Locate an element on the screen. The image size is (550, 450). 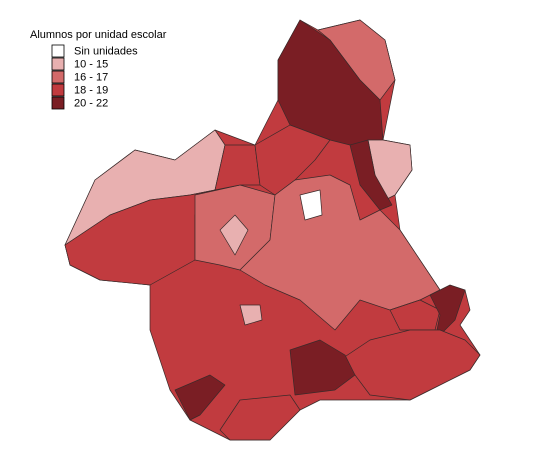
legend-label: 20 - 22 is located at coordinates (91, 103).